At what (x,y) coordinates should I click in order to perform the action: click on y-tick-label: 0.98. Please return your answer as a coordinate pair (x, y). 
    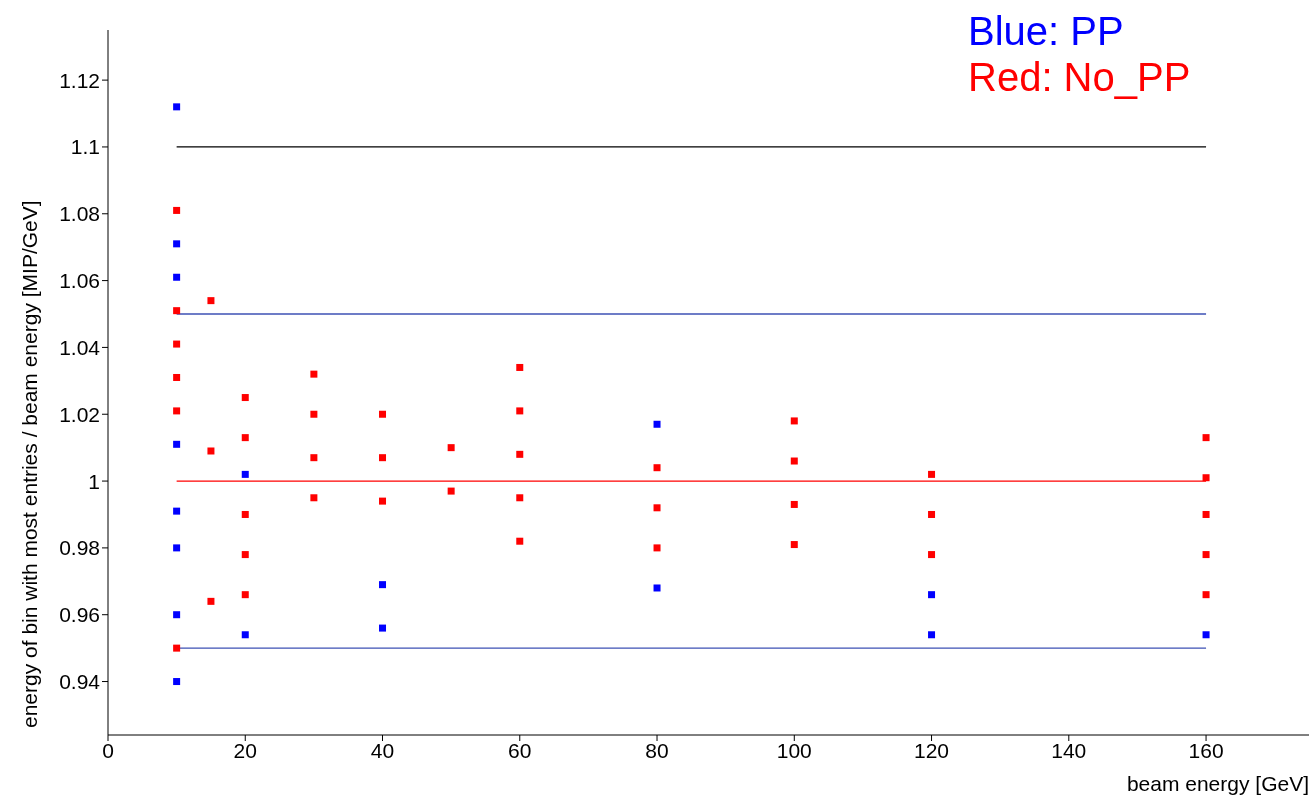
    Looking at the image, I should click on (79, 548).